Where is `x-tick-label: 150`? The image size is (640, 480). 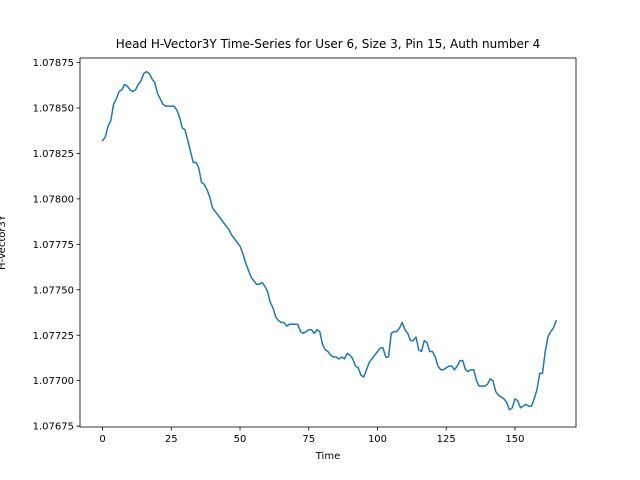 x-tick-label: 150 is located at coordinates (514, 439).